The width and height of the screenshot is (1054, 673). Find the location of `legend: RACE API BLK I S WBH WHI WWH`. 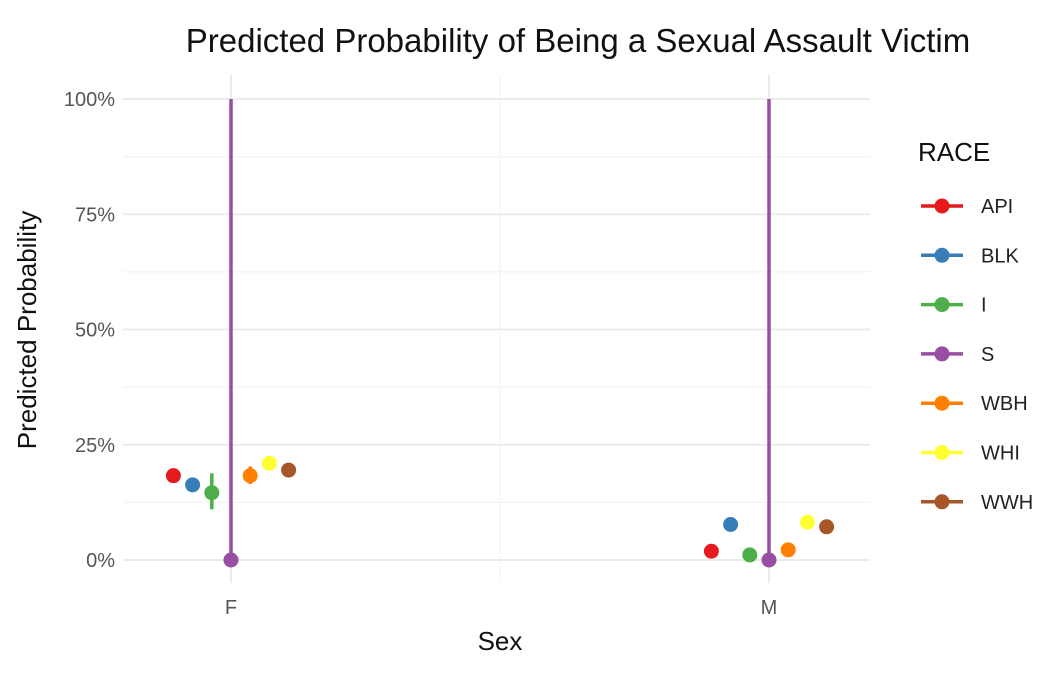

legend: RACE API BLK I S WBH WHI WWH is located at coordinates (975, 325).